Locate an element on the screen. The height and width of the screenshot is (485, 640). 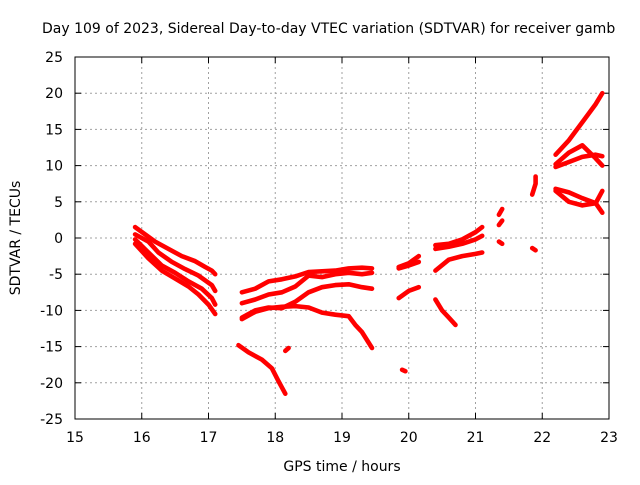
y-tick-label: -10 is located at coordinates (51, 311).